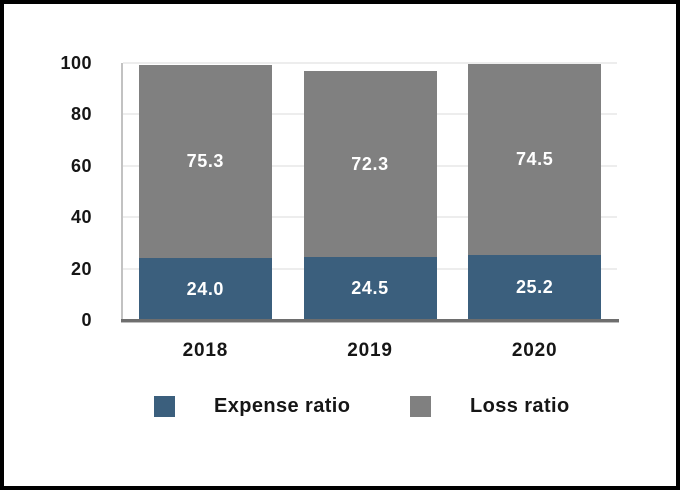 This screenshot has height=490, width=680. I want to click on x-tick-label: 2019, so click(370, 350).